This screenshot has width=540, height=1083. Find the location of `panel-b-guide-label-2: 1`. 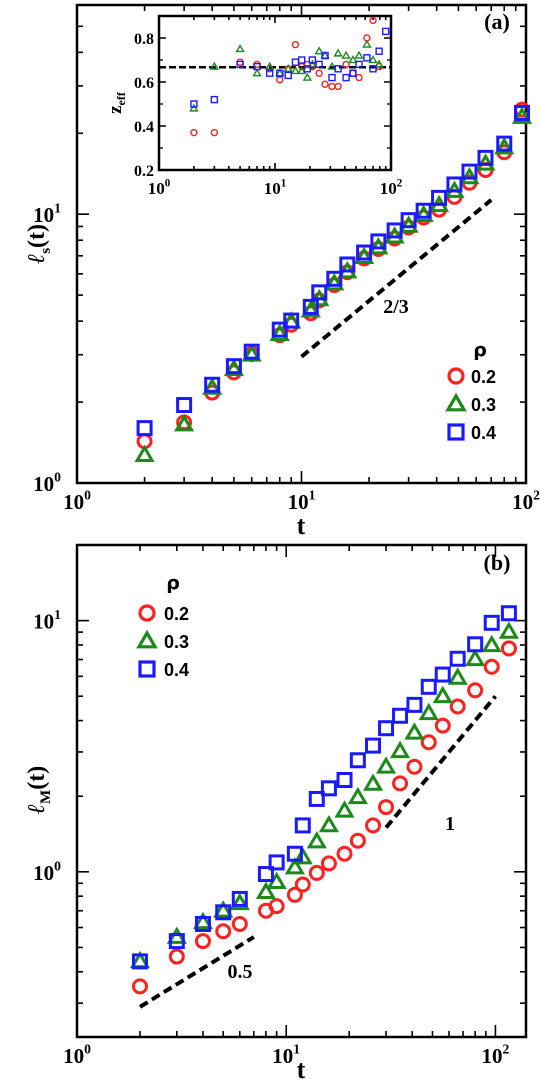

panel-b-guide-label-2: 1 is located at coordinates (450, 824).